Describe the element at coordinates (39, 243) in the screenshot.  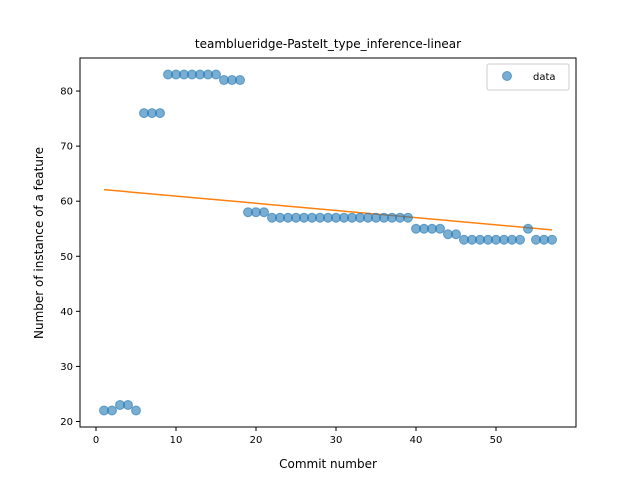
I see `y-axis-label: Number of instance of a feature` at that location.